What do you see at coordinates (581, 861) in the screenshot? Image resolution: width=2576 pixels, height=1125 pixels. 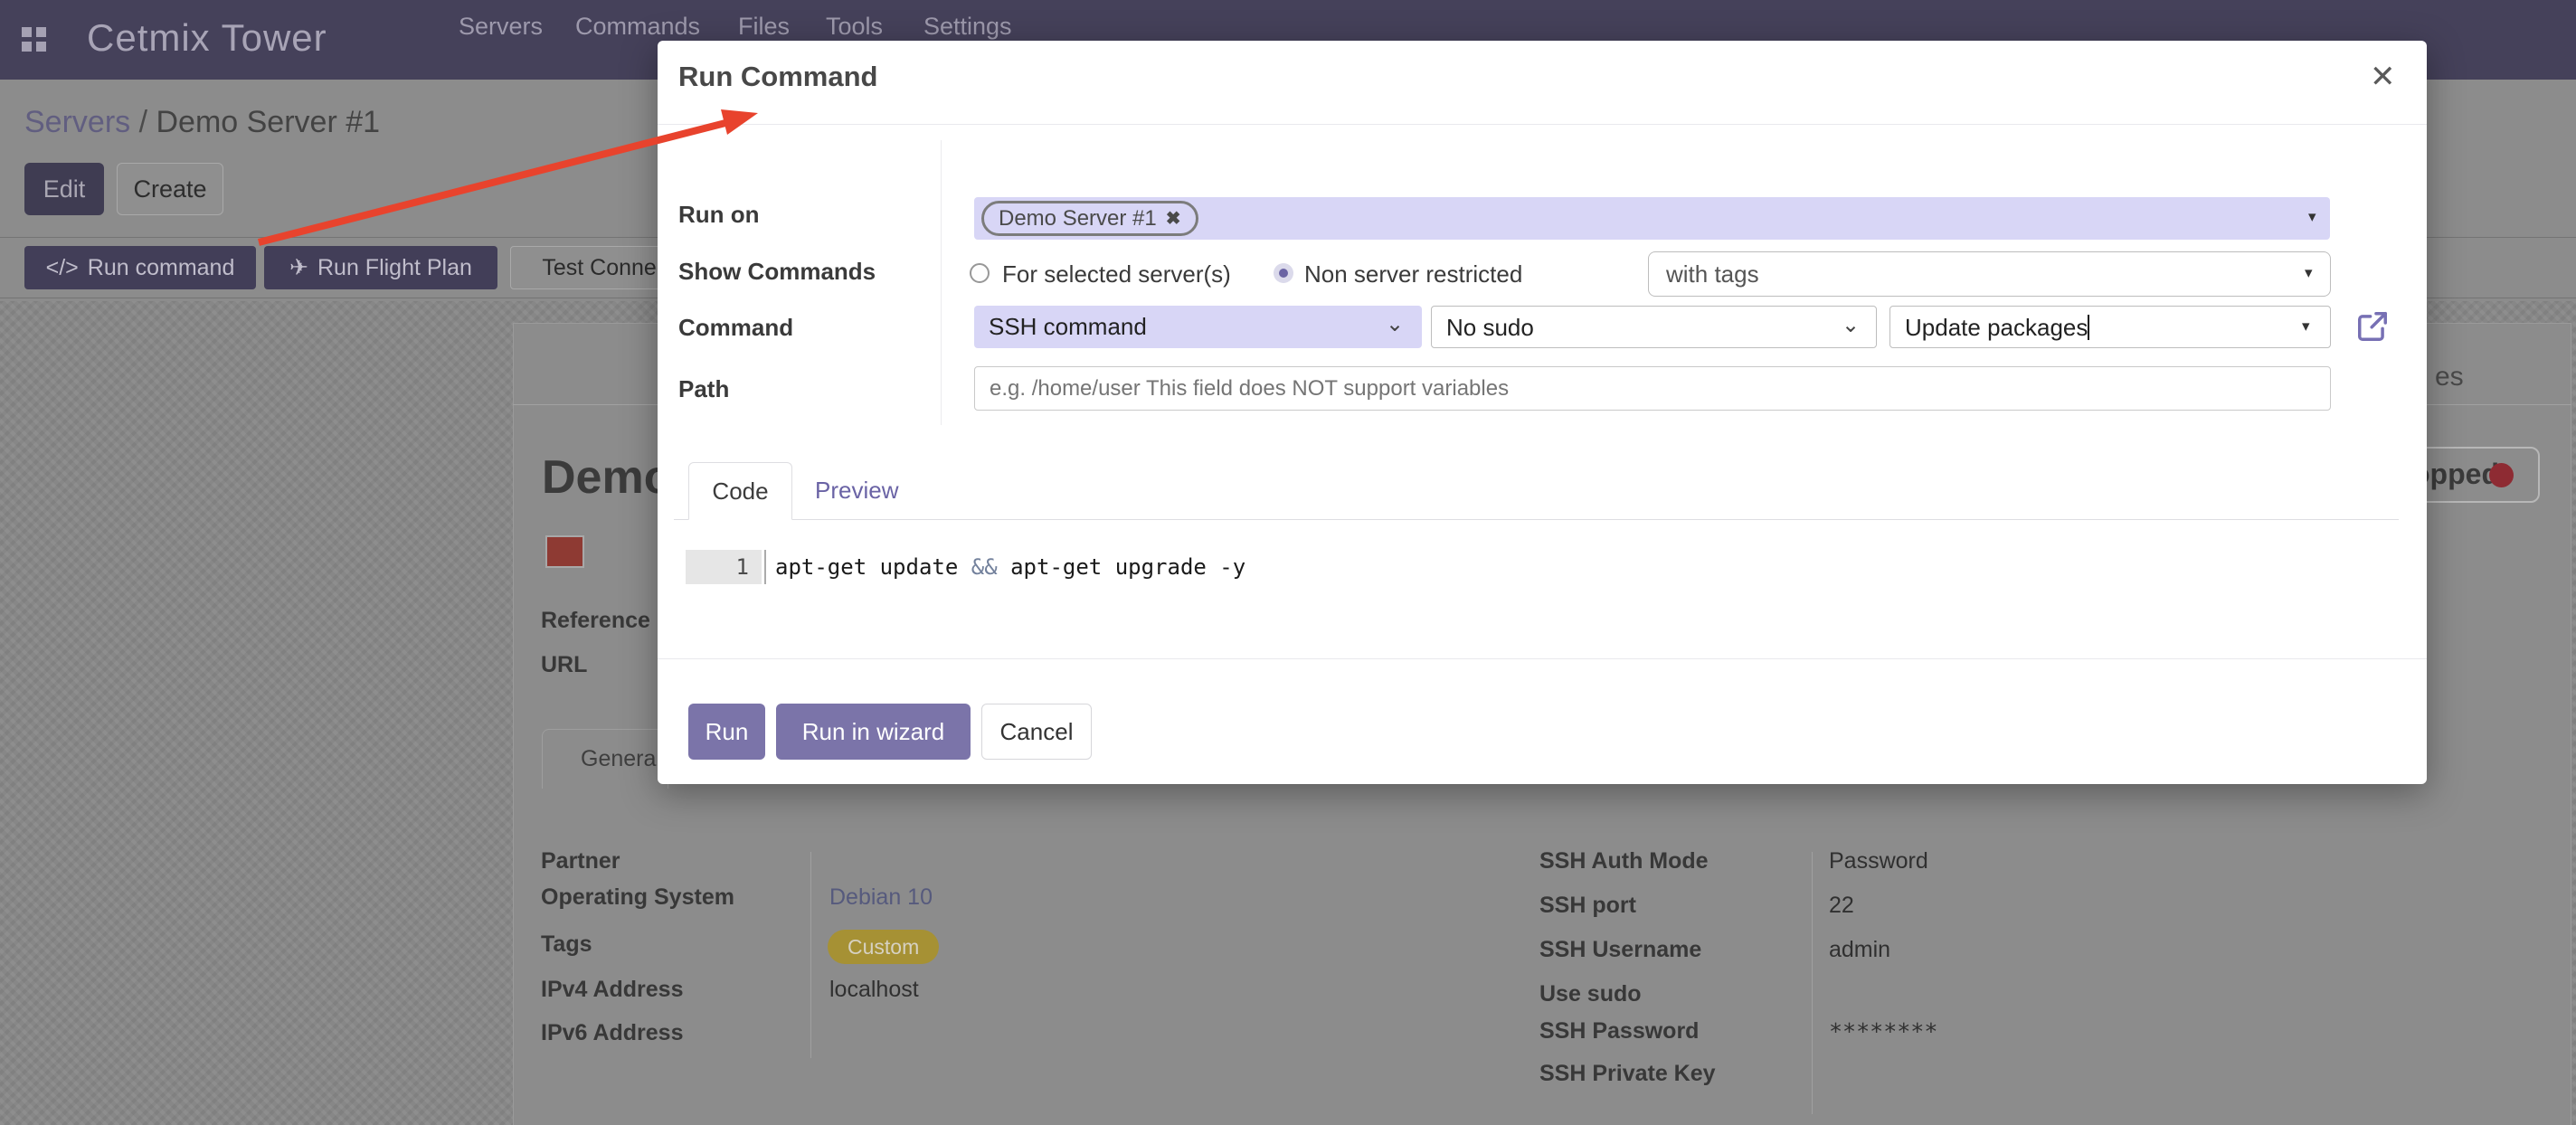 I see `partner-label: Partner` at bounding box center [581, 861].